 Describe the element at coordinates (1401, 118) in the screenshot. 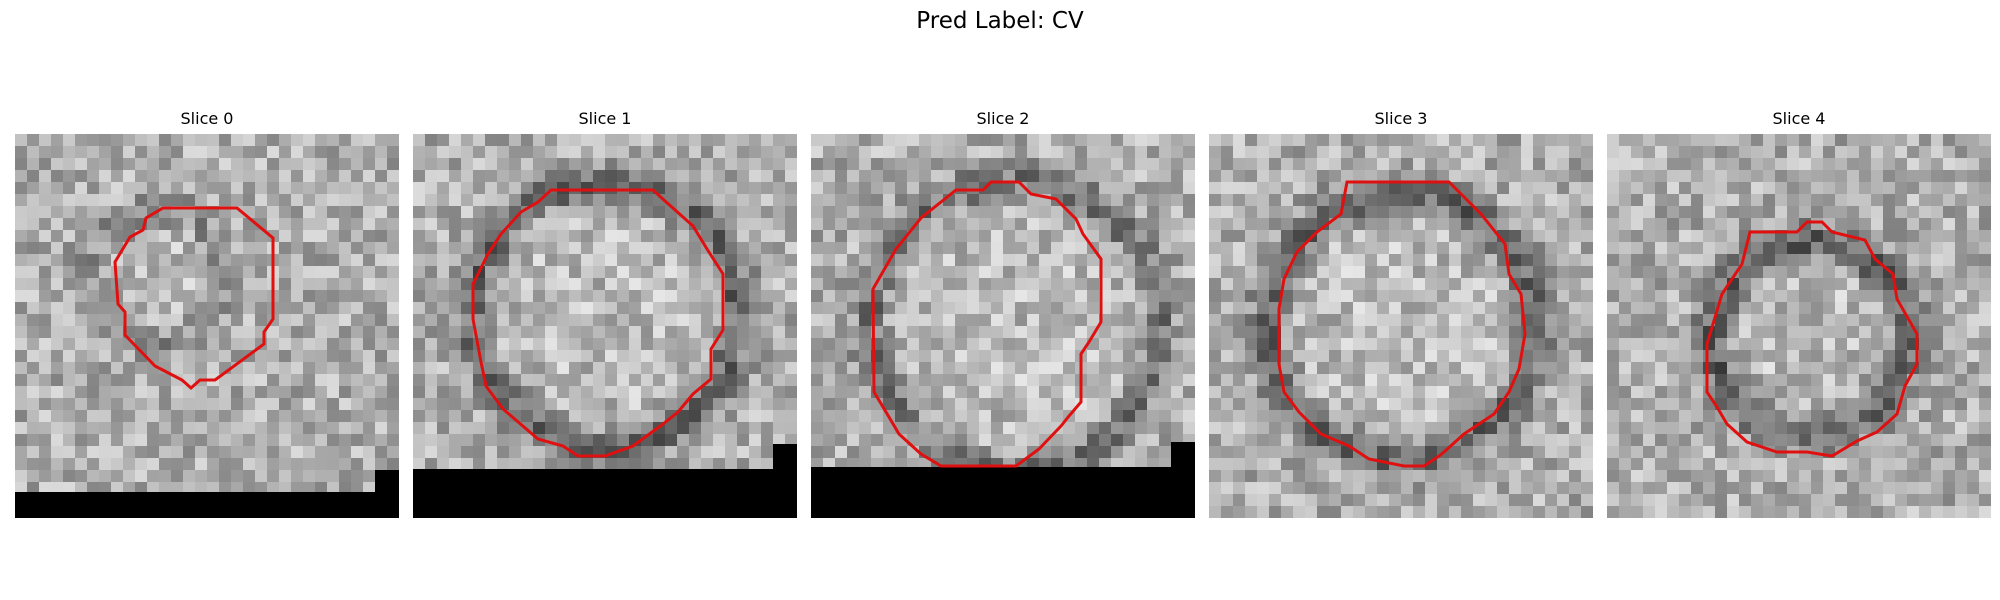

I see `slice-title-3: Slice 3` at that location.